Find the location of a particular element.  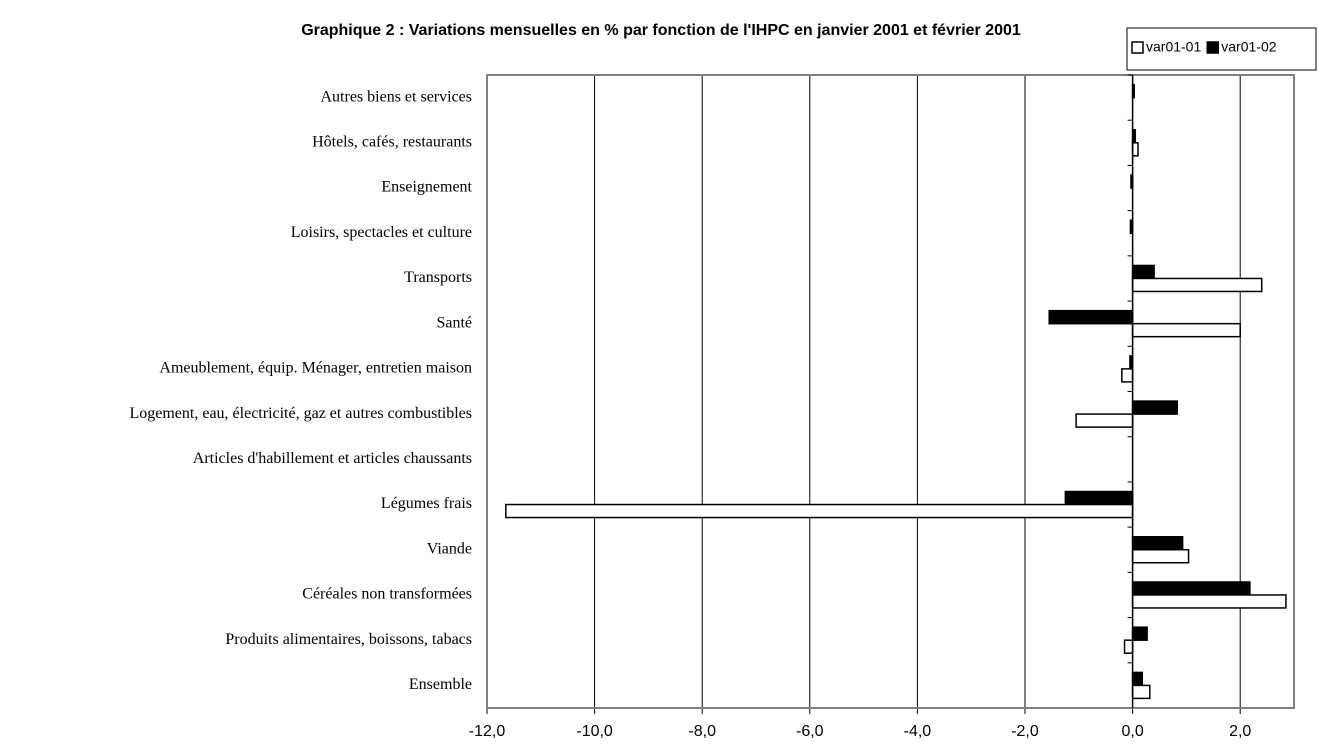

y-tick-label: Enseignement is located at coordinates (426, 187).